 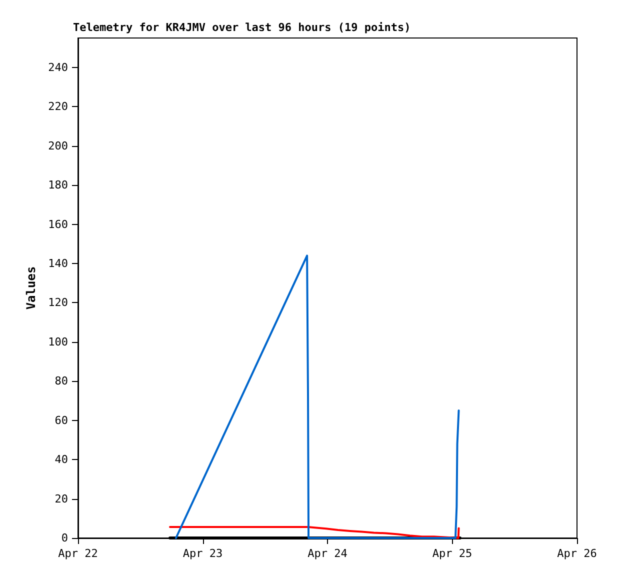 I want to click on chart-title: Telemetry for KR4JMV over last 96 hours (19 points), so click(x=242, y=27).